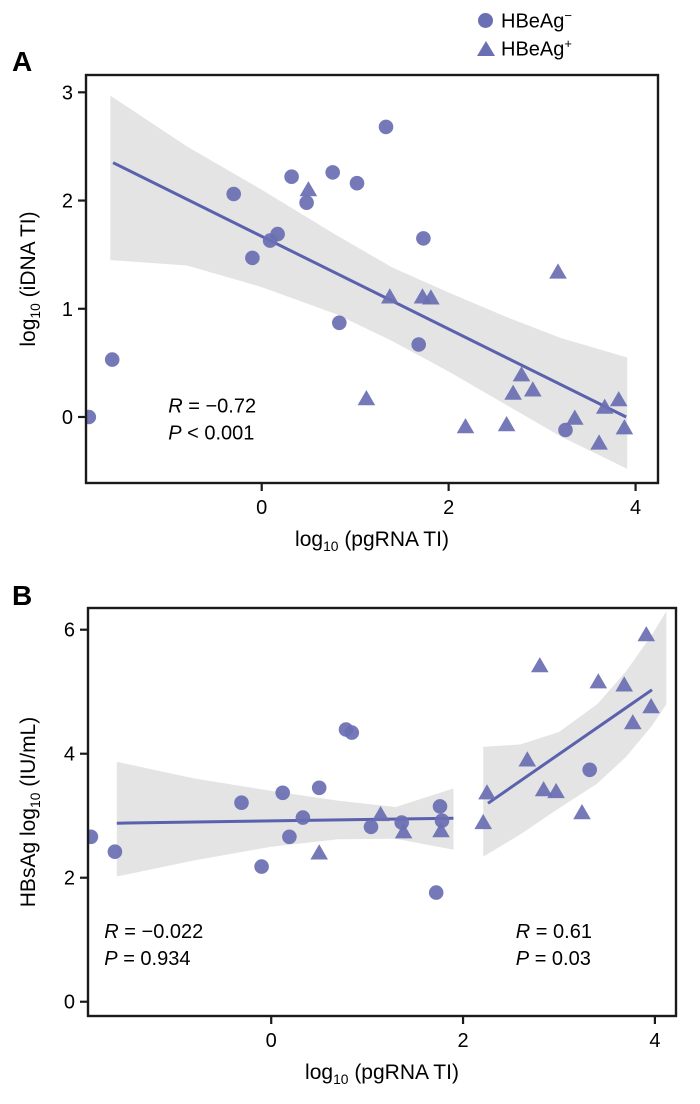 Image resolution: width=700 pixels, height=1104 pixels. I want to click on circle-marker-icon, so click(485, 20).